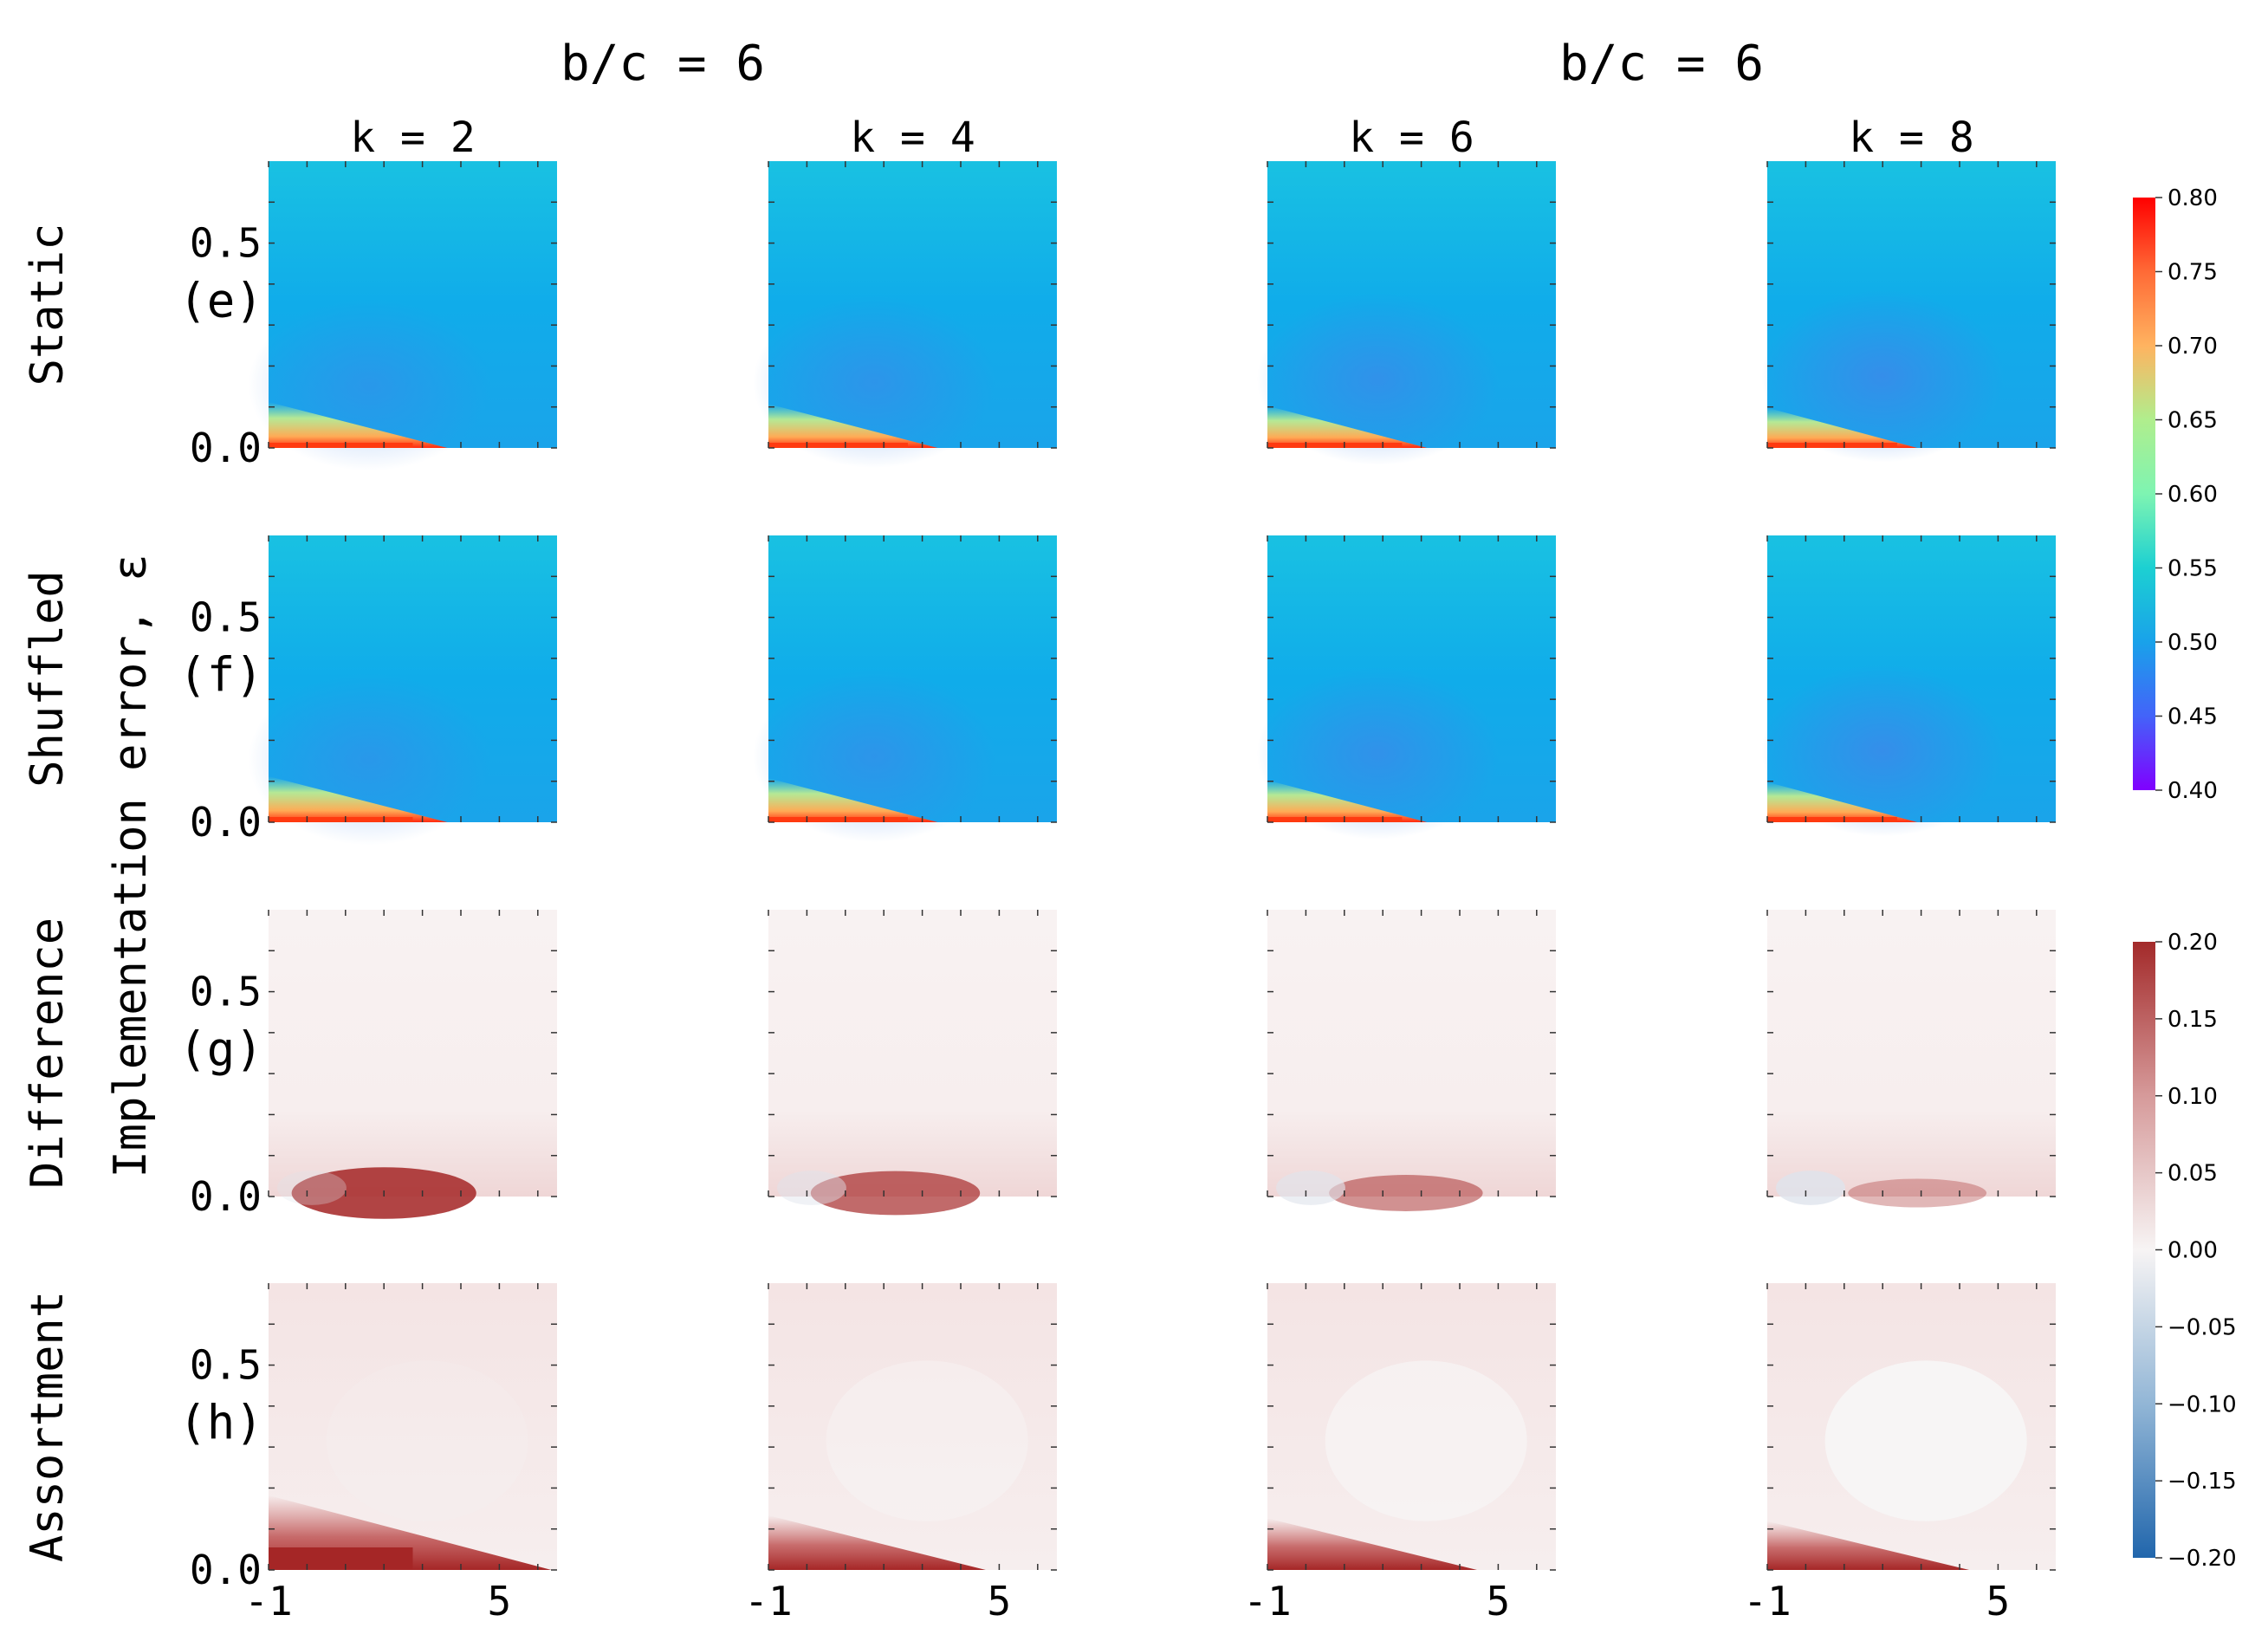 This screenshot has height=1628, width=2268. I want to click on row-label: Assortment, so click(48, 1426).